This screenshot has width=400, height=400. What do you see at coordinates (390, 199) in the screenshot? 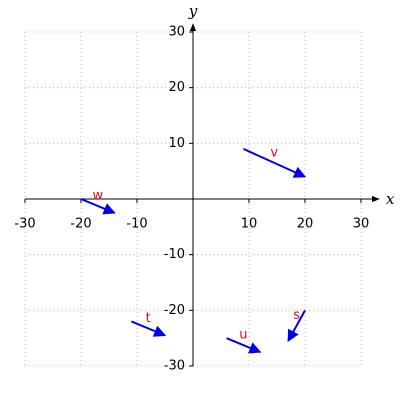
I see `x-axis-label: x` at bounding box center [390, 199].